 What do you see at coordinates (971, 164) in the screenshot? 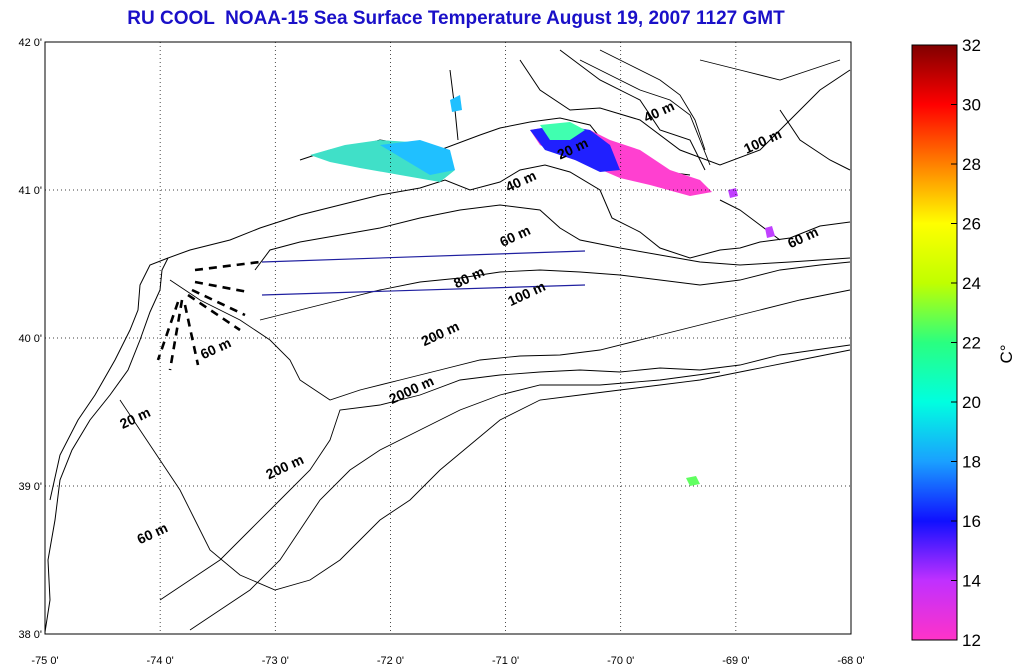
I see `colorbar-tick-label: 28` at bounding box center [971, 164].